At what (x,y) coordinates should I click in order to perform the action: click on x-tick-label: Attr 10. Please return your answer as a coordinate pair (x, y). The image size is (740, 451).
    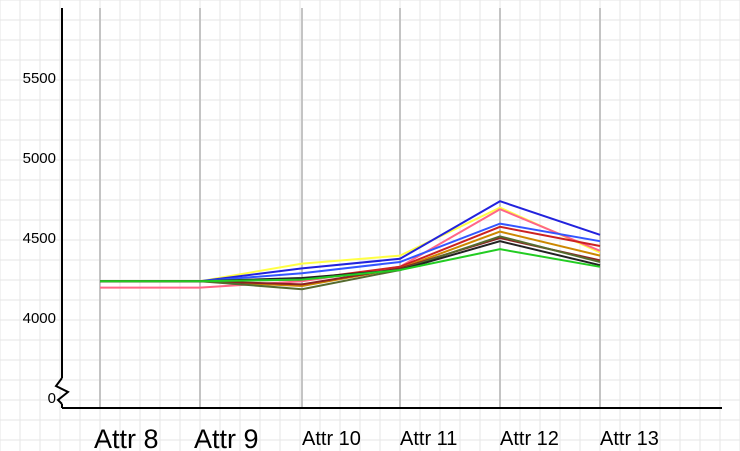
    Looking at the image, I should click on (331, 439).